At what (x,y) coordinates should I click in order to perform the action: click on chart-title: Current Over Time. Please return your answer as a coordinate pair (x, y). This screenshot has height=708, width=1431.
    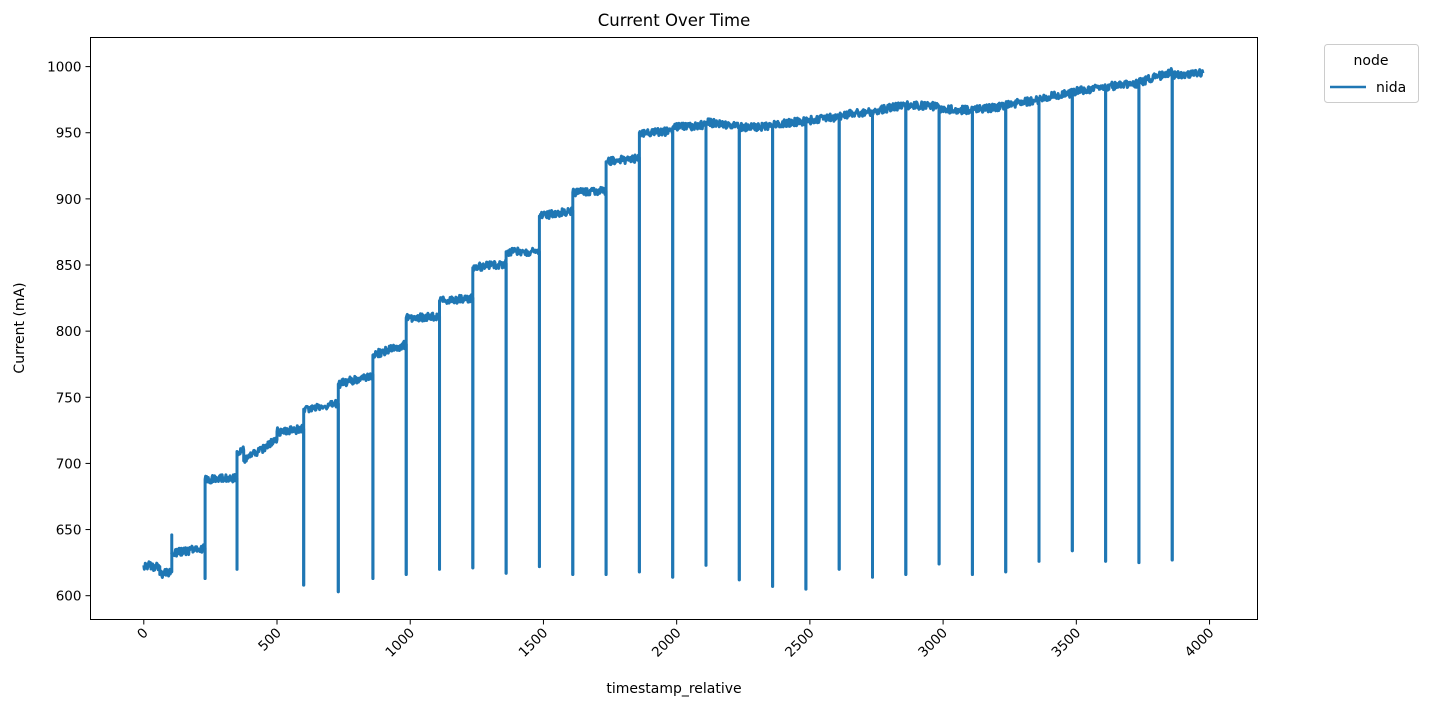
    Looking at the image, I should click on (674, 20).